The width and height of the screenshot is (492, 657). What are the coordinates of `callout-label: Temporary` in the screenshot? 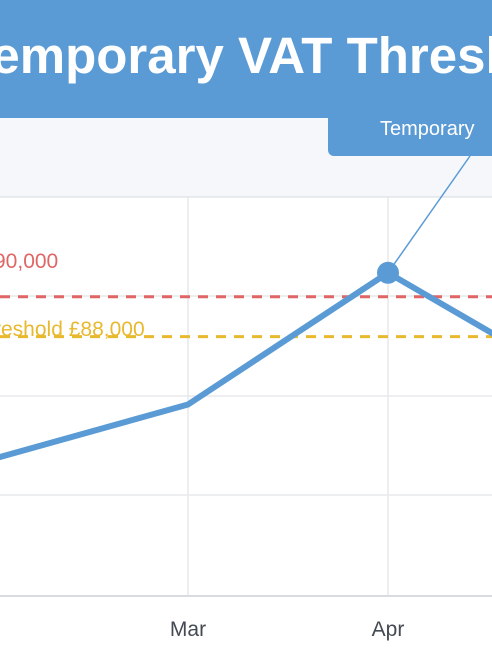 It's located at (427, 129).